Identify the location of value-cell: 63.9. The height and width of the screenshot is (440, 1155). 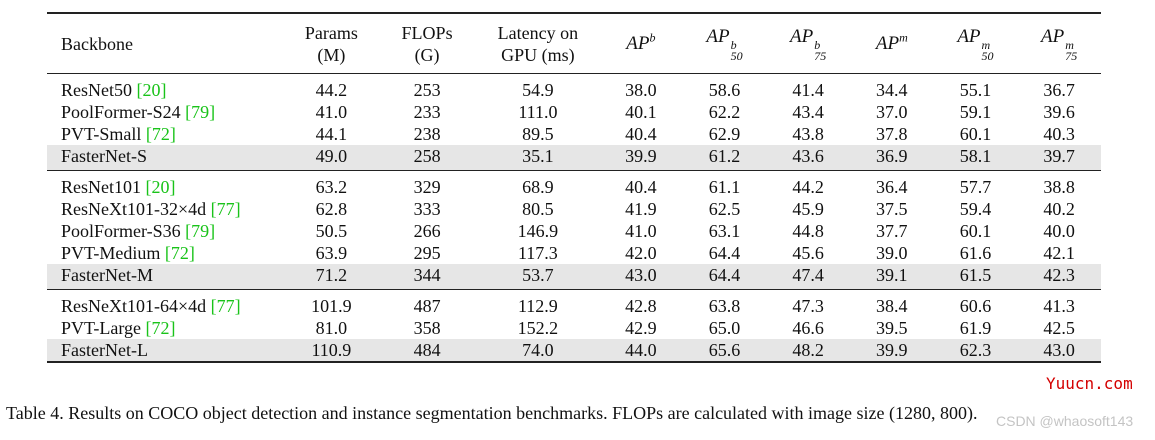
(331, 253).